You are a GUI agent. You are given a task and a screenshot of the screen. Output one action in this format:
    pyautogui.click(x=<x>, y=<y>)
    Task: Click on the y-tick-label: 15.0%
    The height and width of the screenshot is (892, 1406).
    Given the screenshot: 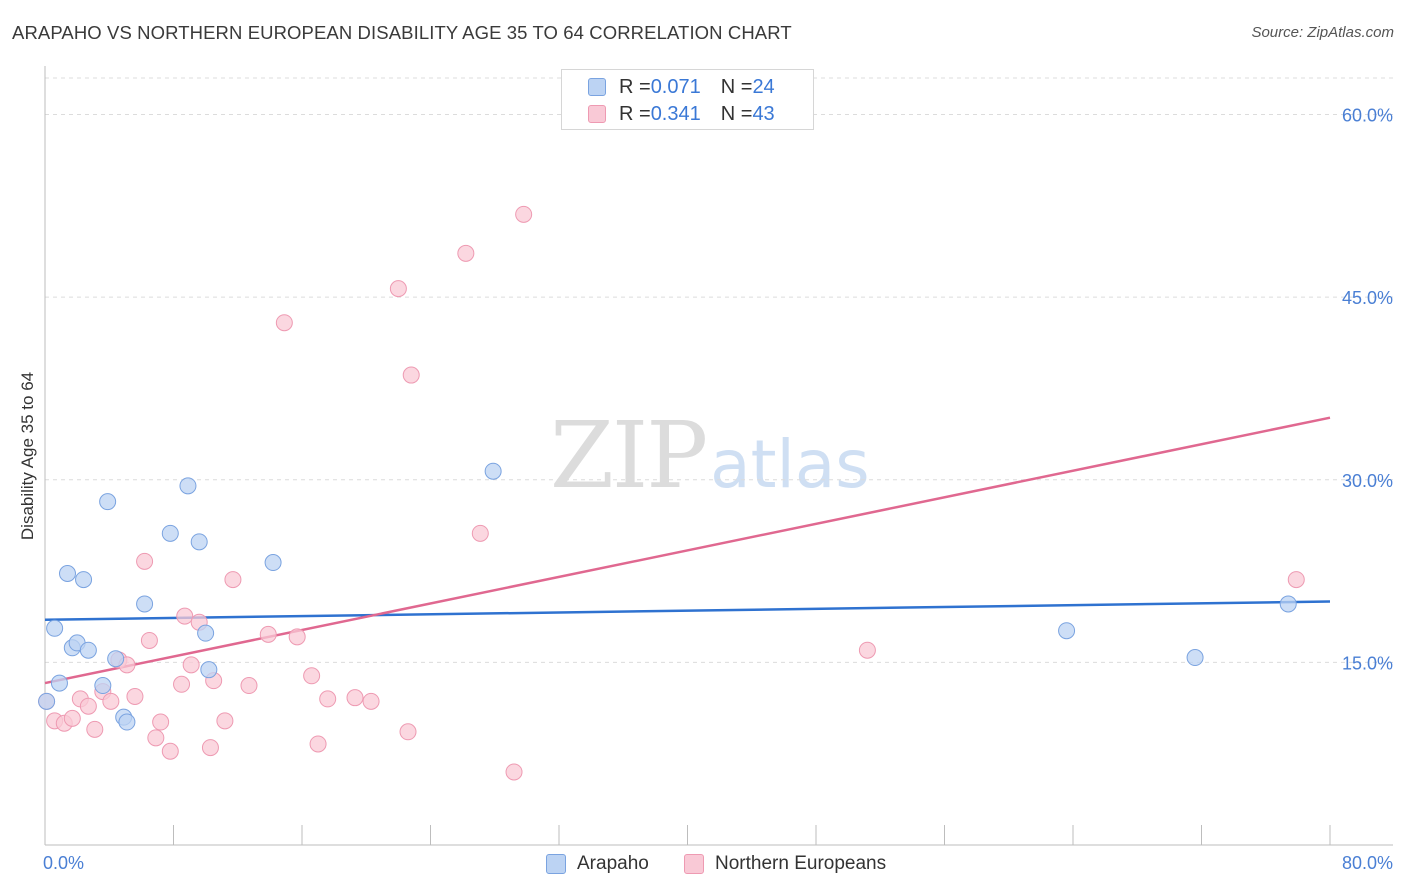 What is the action you would take?
    pyautogui.click(x=1367, y=663)
    